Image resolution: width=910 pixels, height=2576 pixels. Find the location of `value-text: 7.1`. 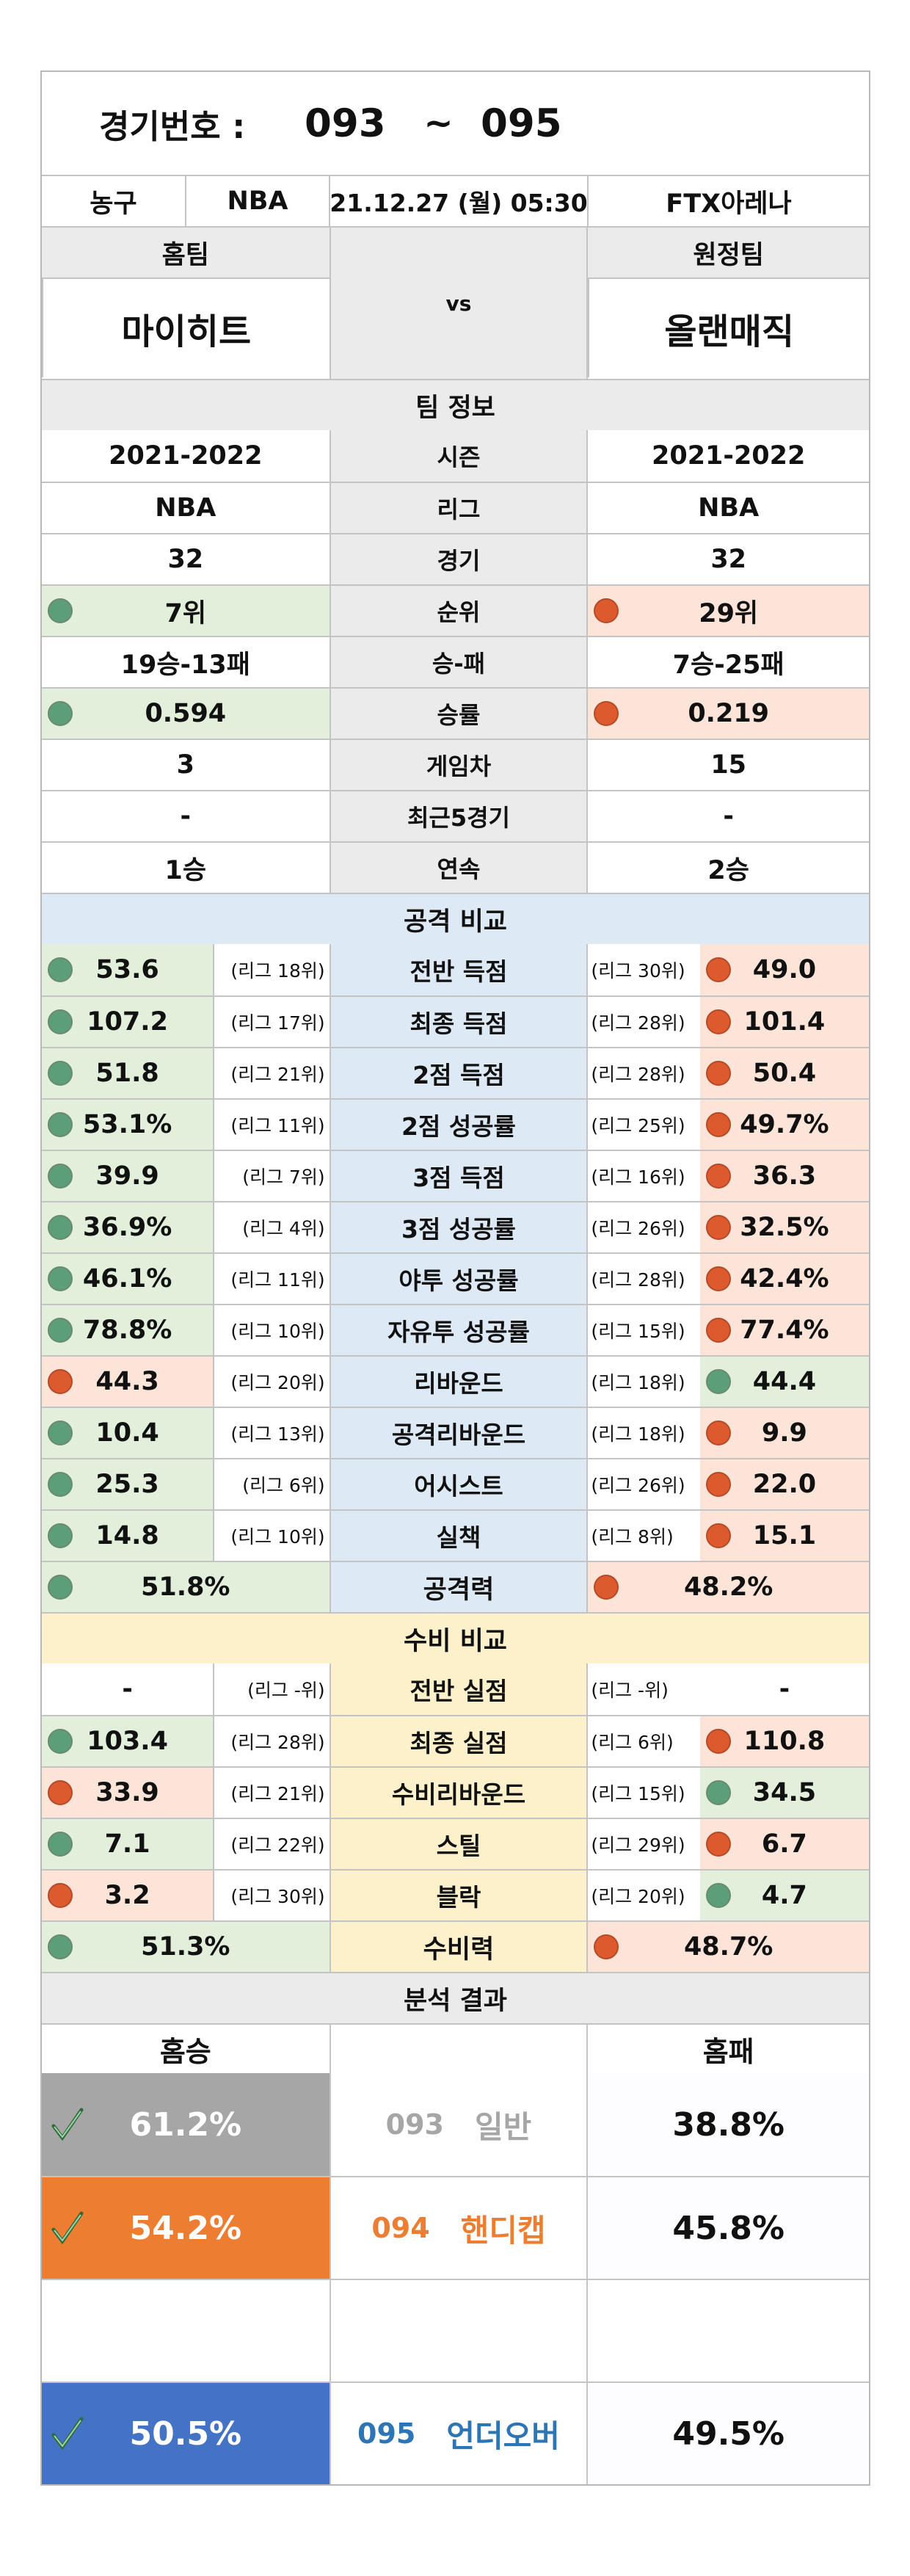

value-text: 7.1 is located at coordinates (127, 1844).